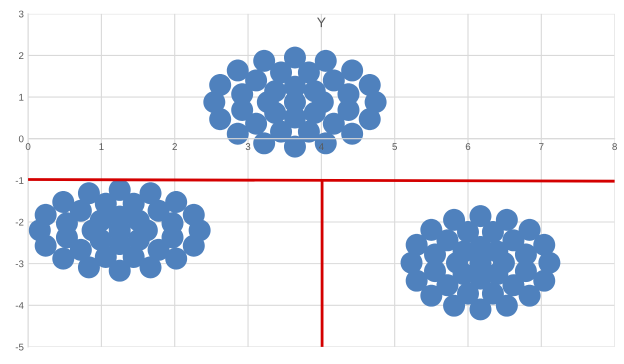 The width and height of the screenshot is (624, 364). Describe the element at coordinates (20, 264) in the screenshot. I see `y-tick-label: -3` at that location.